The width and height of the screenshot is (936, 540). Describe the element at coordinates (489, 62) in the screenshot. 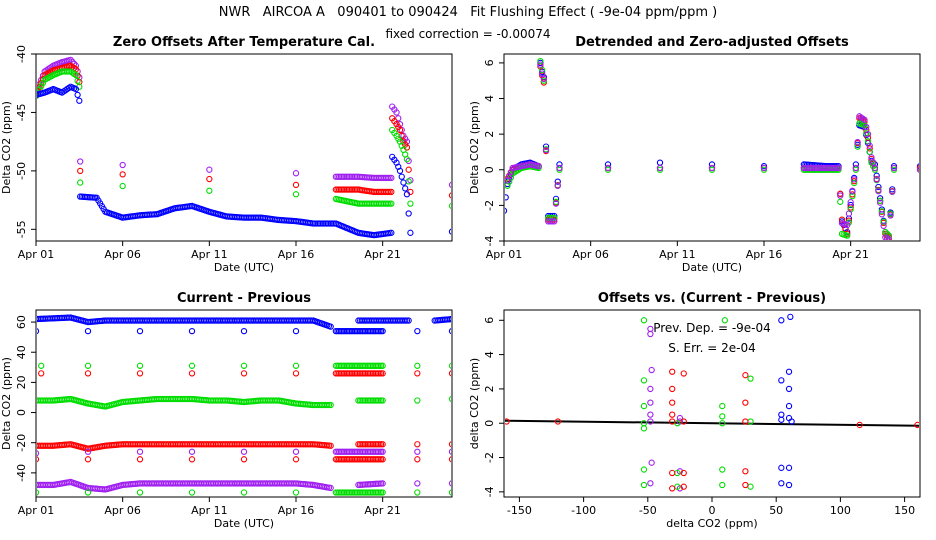

I see `y-tick-label: 6` at that location.